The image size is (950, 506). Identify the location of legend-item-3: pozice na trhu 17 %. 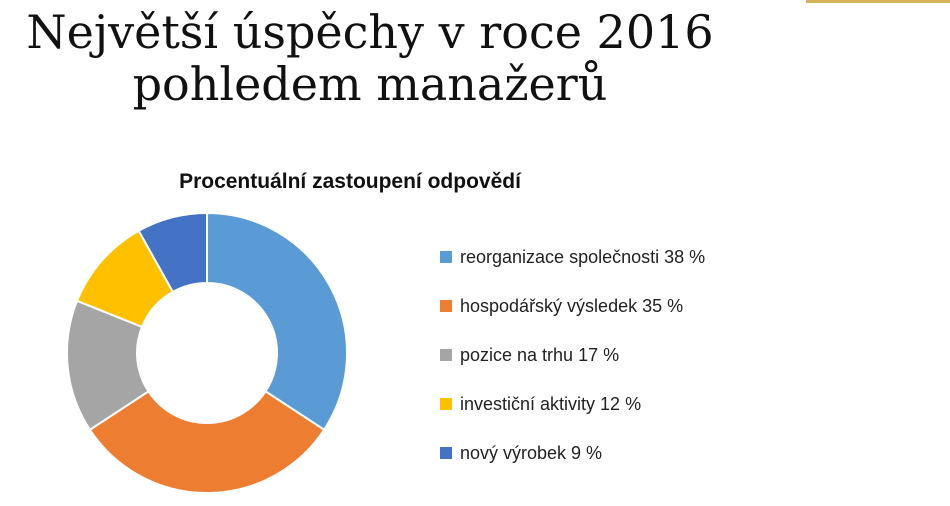
(572, 355).